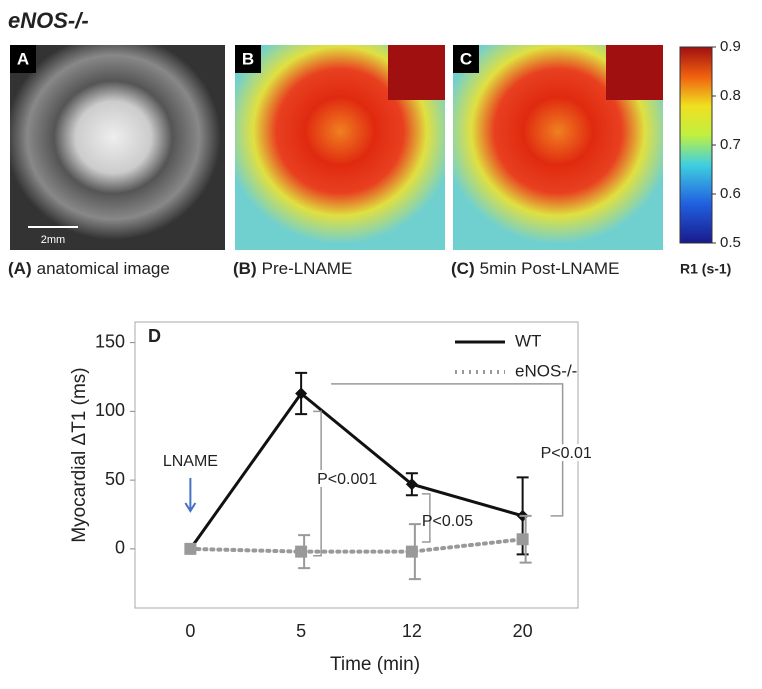 The width and height of the screenshot is (762, 689). Describe the element at coordinates (730, 242) in the screenshot. I see `colorbar-tick-label: 0.5` at that location.